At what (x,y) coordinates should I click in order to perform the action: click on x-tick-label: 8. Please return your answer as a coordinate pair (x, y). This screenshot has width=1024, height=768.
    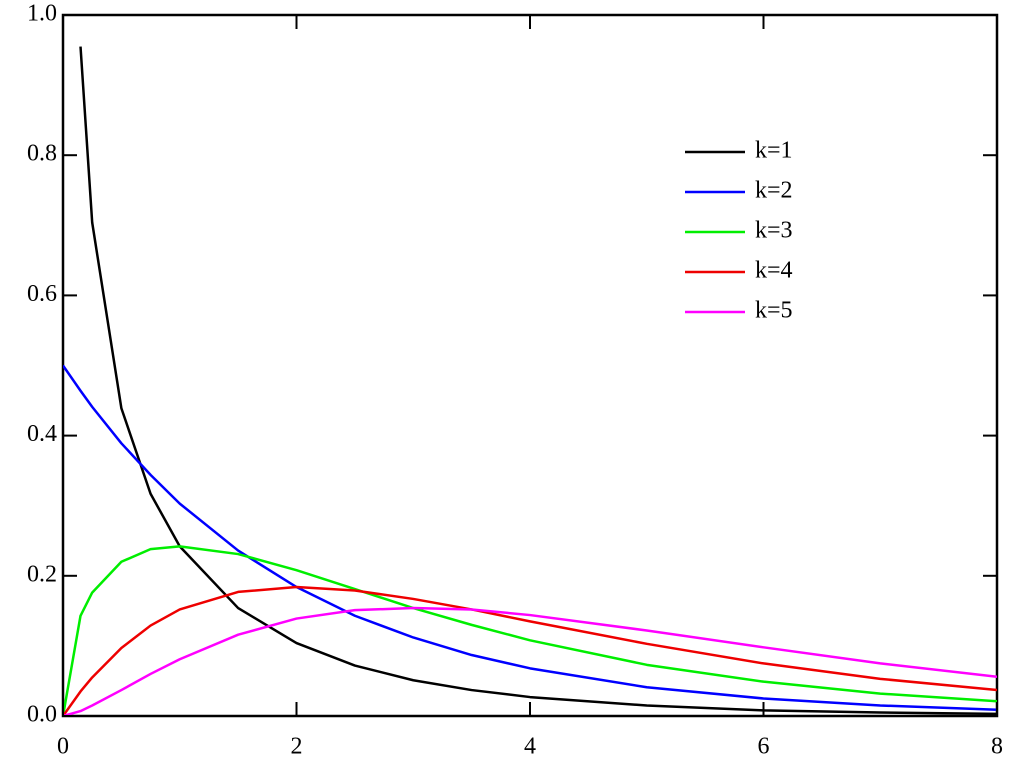
    Looking at the image, I should click on (997, 747).